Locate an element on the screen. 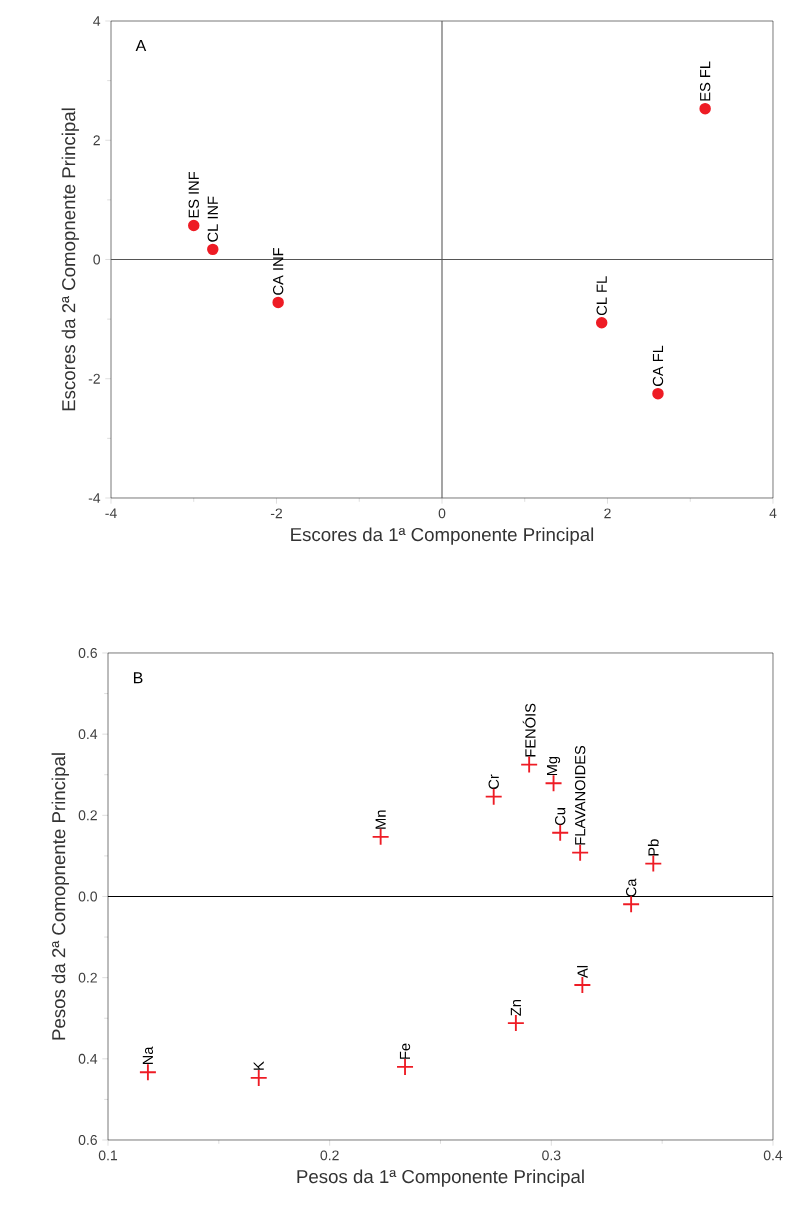 The height and width of the screenshot is (1212, 805). annotation: CL FL is located at coordinates (601, 296).